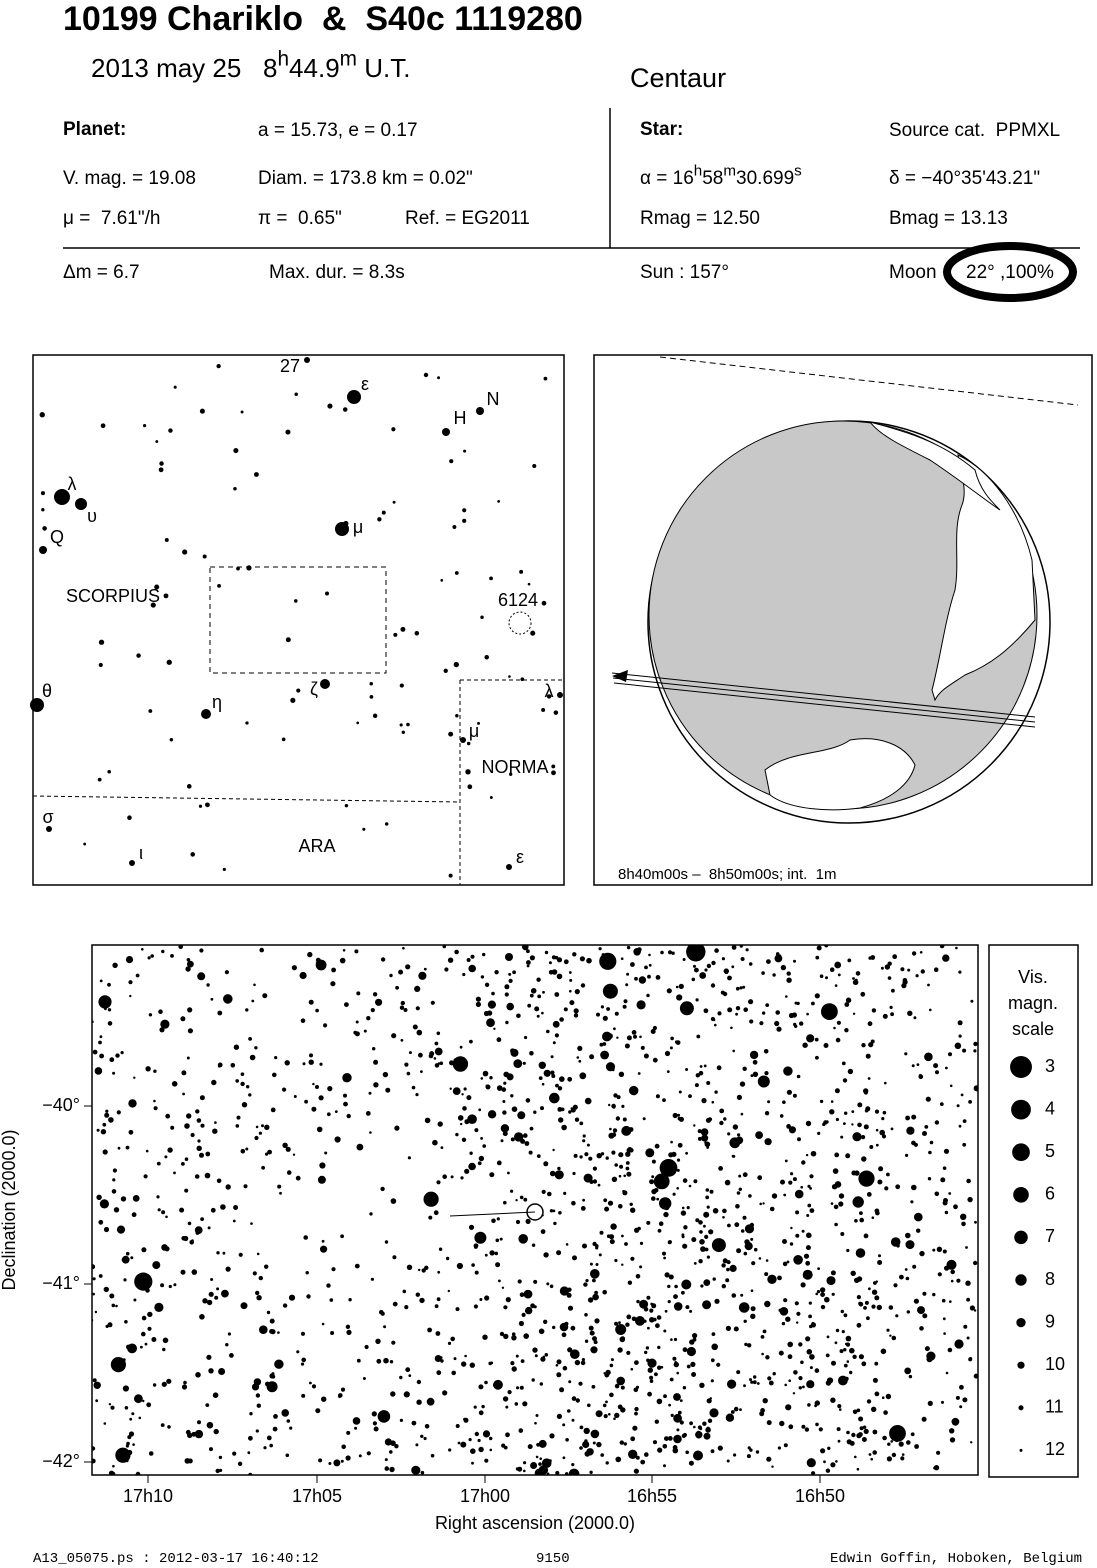 The image size is (1097, 1568). What do you see at coordinates (298, 620) in the screenshot?
I see `field-box` at bounding box center [298, 620].